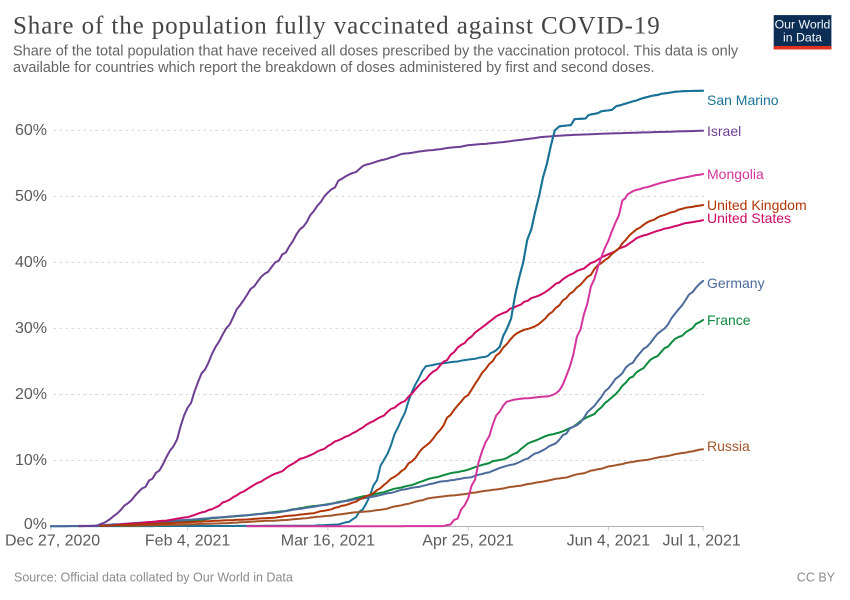 Image resolution: width=850 pixels, height=600 pixels. What do you see at coordinates (31, 460) in the screenshot?
I see `svg-text: 10%` at bounding box center [31, 460].